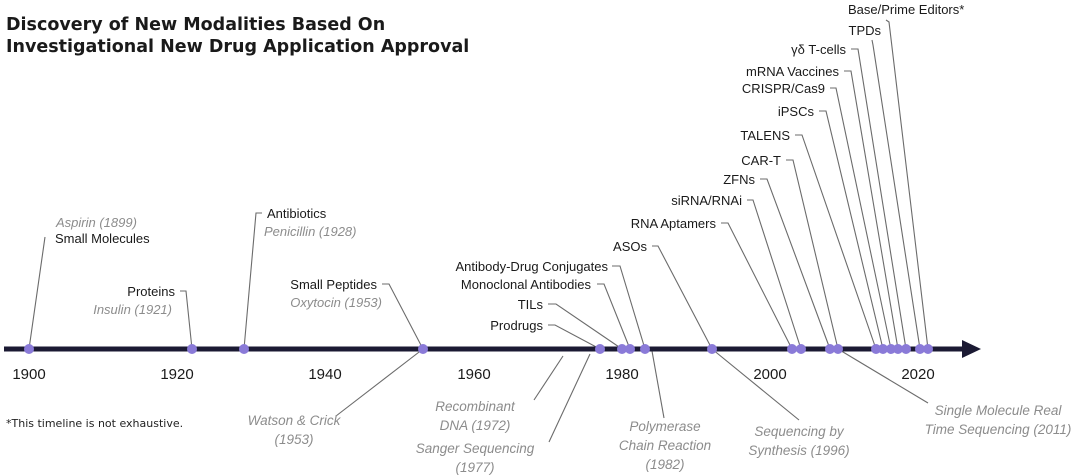  What do you see at coordinates (917, 374) in the screenshot?
I see `axis-tick-label: 2020` at bounding box center [917, 374].